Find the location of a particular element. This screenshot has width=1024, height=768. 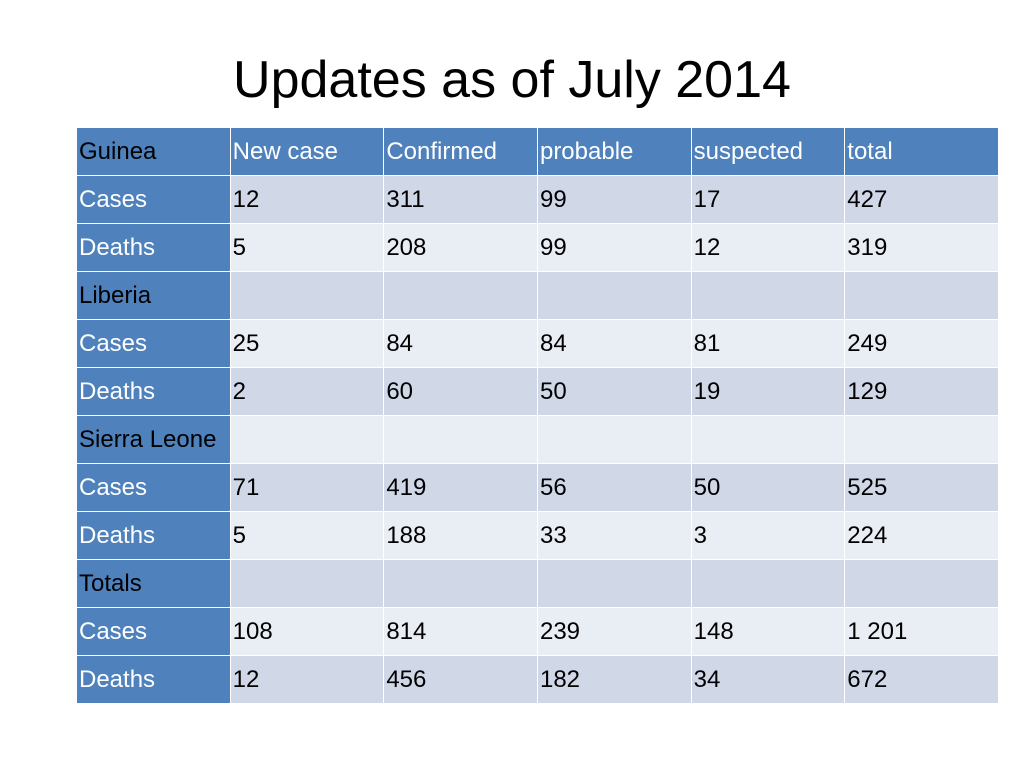

table-row: Cases 71 419 56 50 525 is located at coordinates (537, 487).